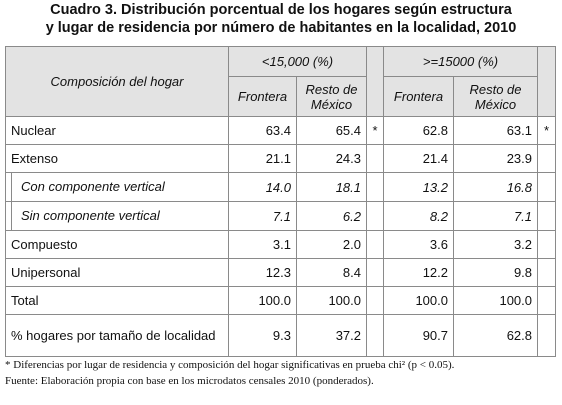  What do you see at coordinates (460, 61) in the screenshot?
I see `group-header: >=15000 (%)` at bounding box center [460, 61].